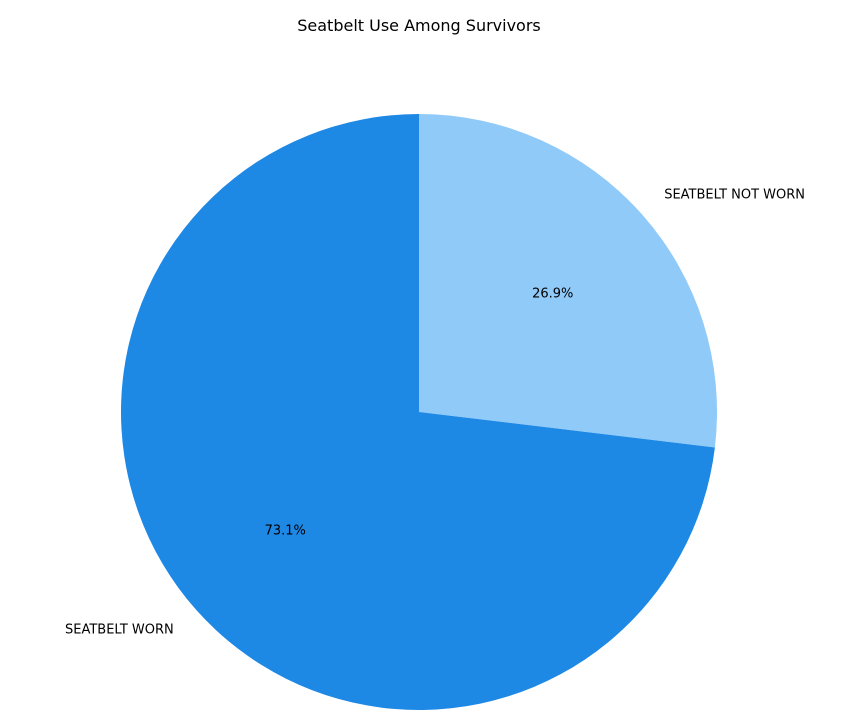  Describe the element at coordinates (552, 293) in the screenshot. I see `pie-pct-label: 26.9%` at that location.